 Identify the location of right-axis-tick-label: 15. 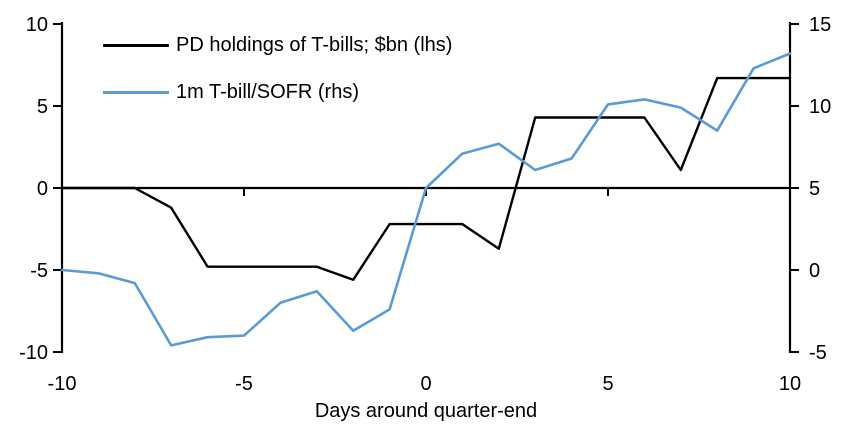
(820, 25).